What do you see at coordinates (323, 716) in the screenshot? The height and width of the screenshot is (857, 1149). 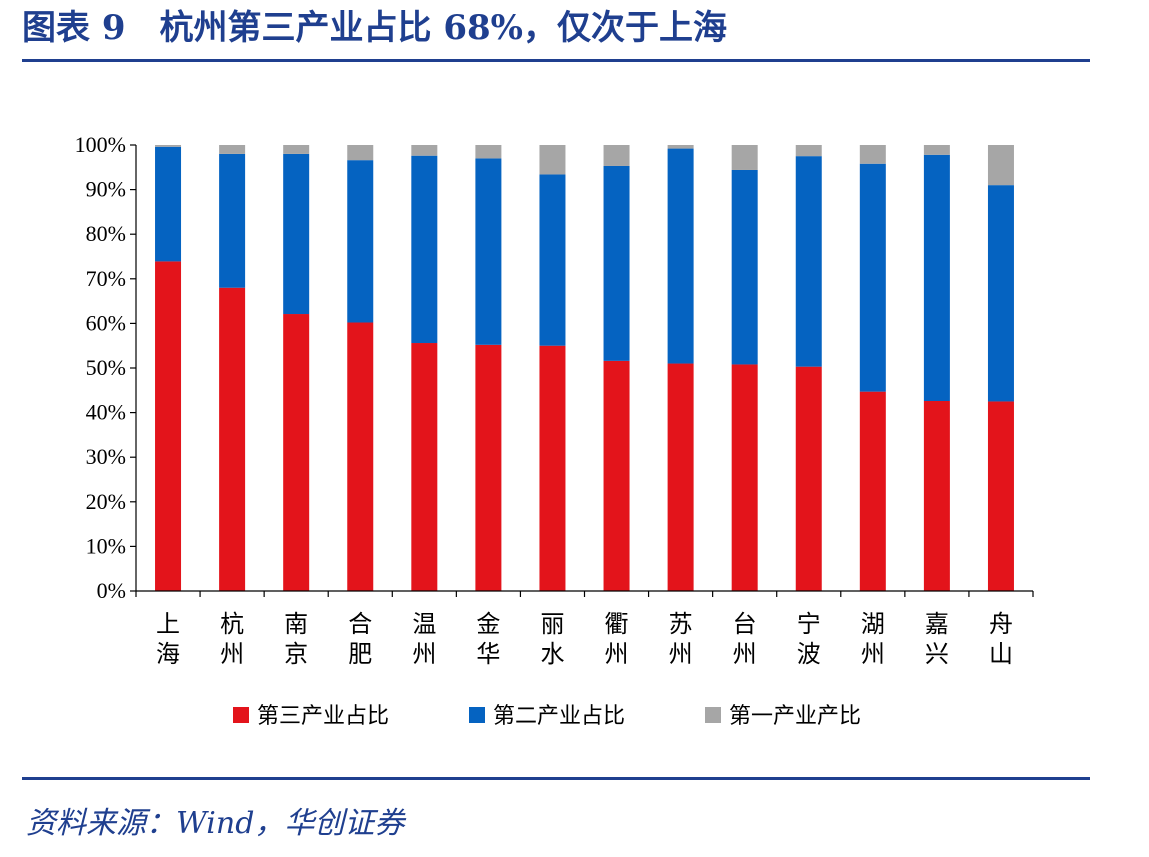 I see `legend-label: 第三产业占比` at bounding box center [323, 716].